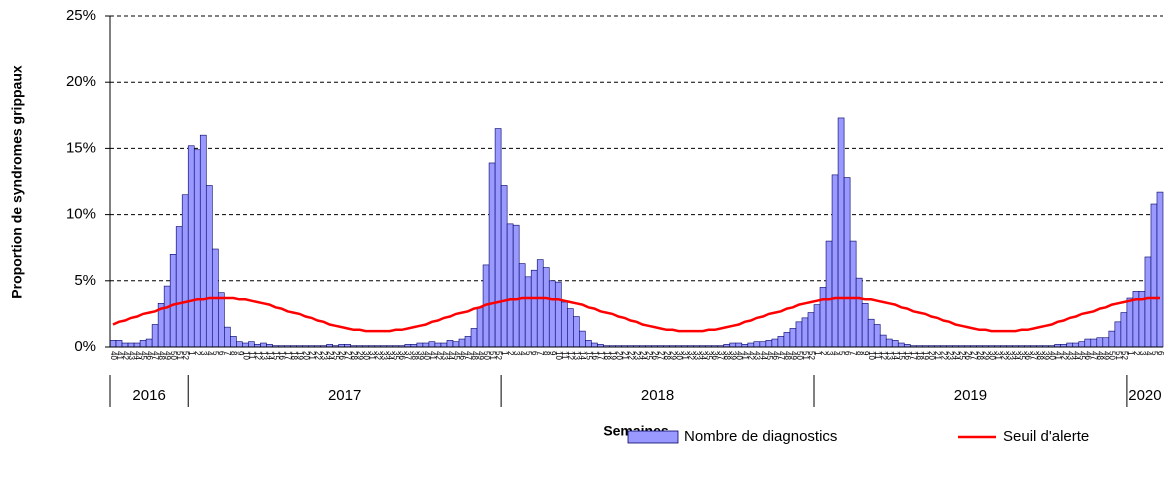 The image size is (1173, 478). Describe the element at coordinates (311, 355) in the screenshot. I see `x-tick-label: 21` at that location.